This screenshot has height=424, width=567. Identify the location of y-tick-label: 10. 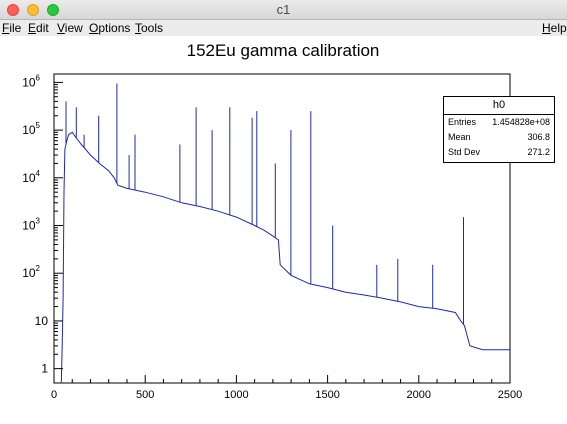
(42, 321).